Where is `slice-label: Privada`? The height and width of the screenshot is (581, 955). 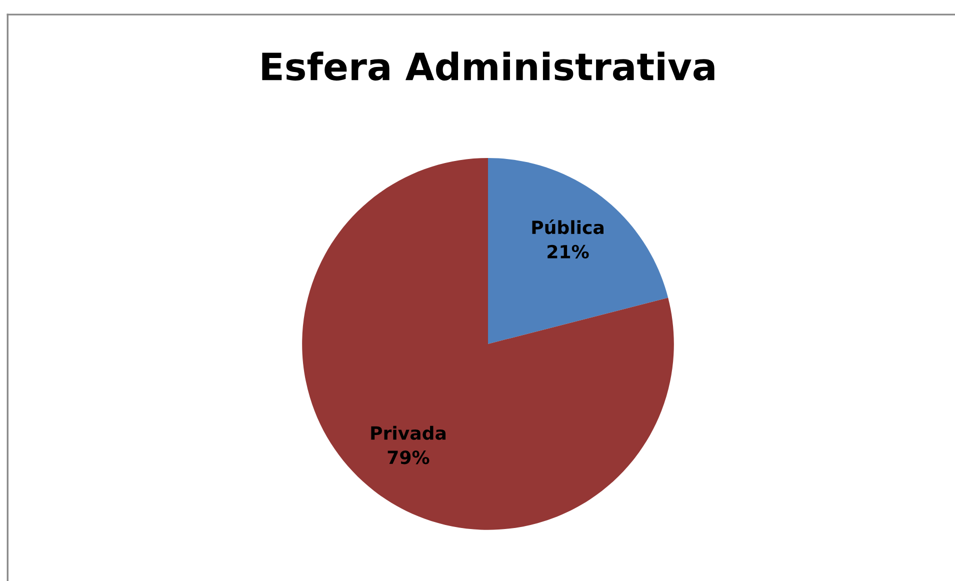
slice-label: Privada is located at coordinates (408, 433).